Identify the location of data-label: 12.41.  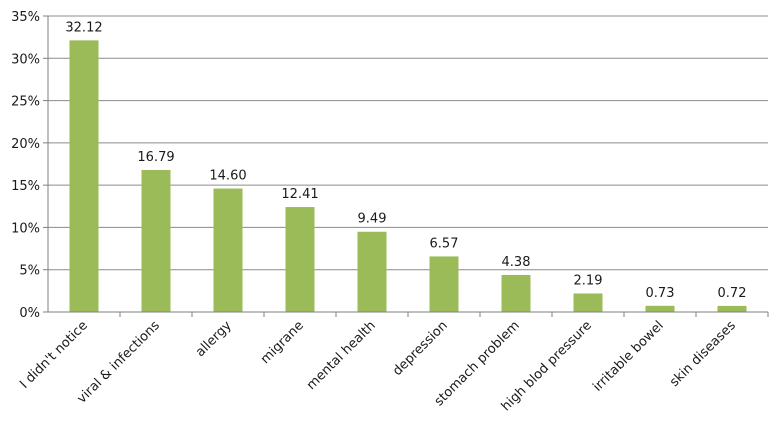
(299, 194).